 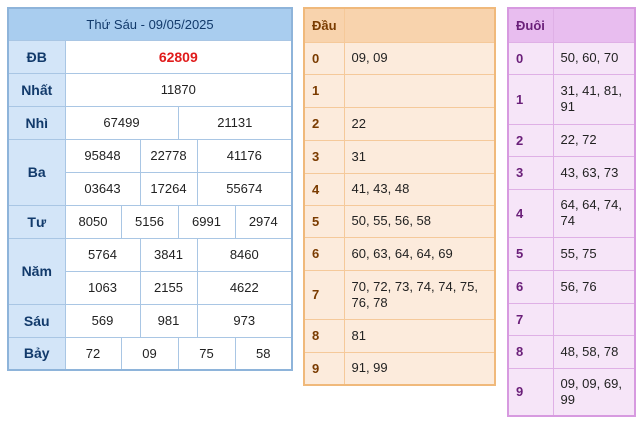 I want to click on prize-nam-value: 3841, so click(x=168, y=254).